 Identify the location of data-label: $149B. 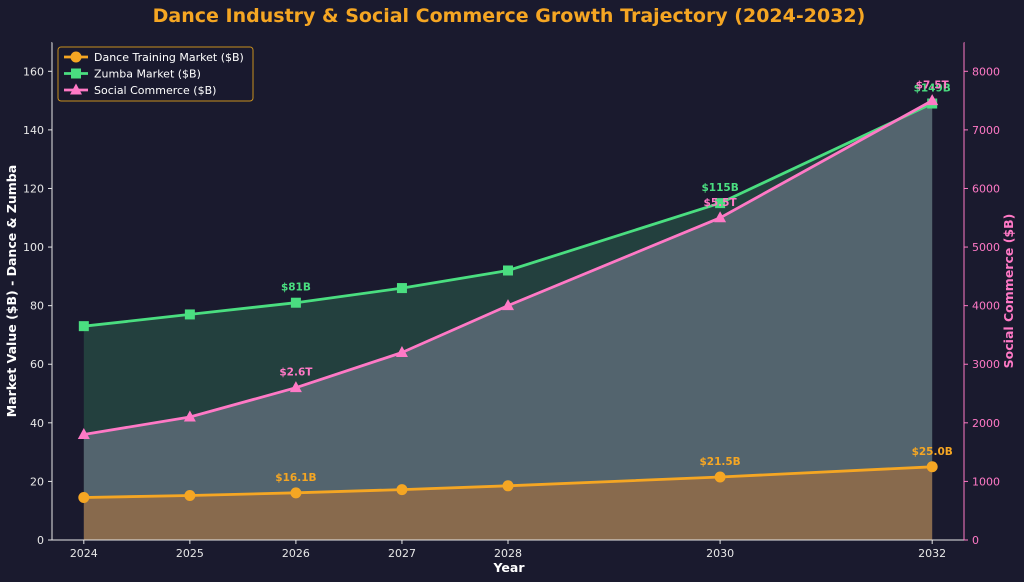
(932, 89).